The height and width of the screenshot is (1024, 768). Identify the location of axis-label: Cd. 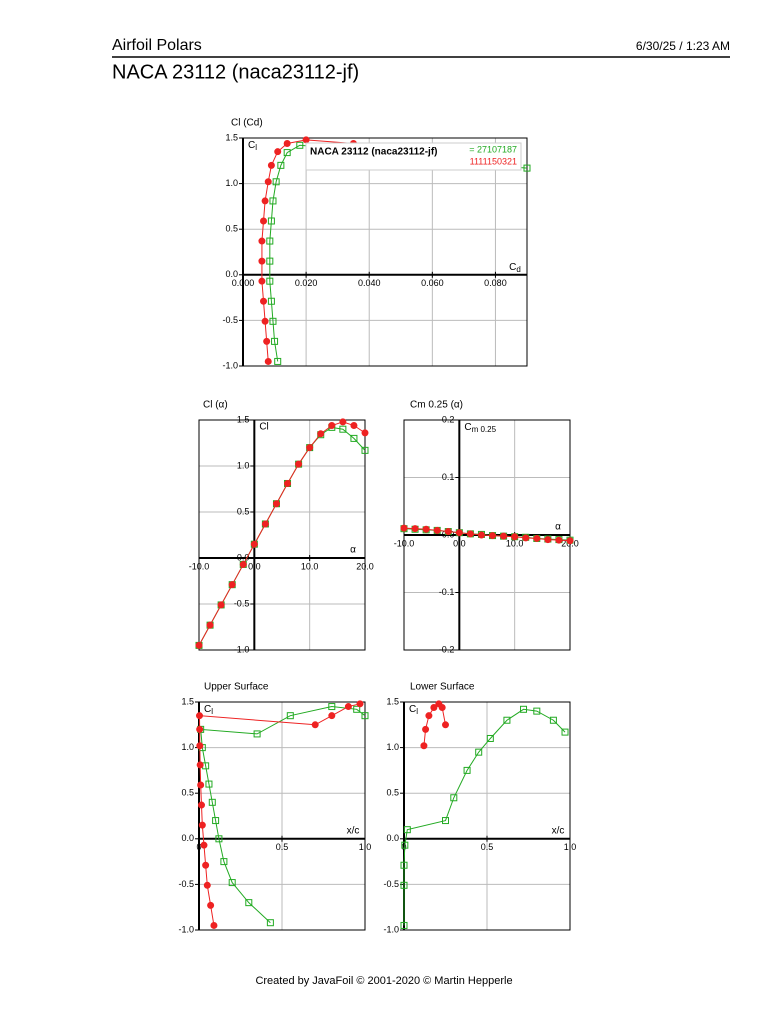
(515, 267).